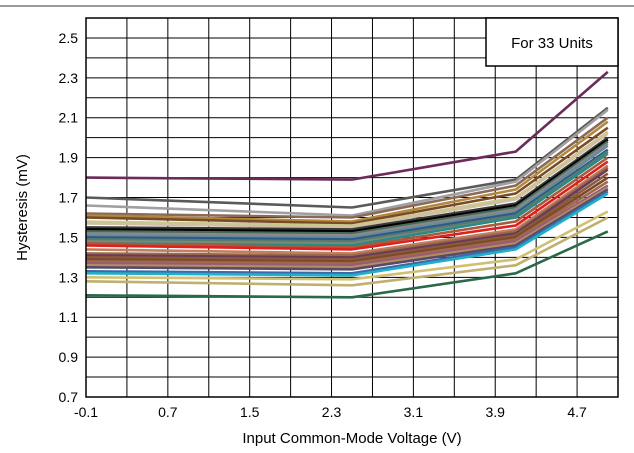 This screenshot has width=634, height=453. Describe the element at coordinates (69, 38) in the screenshot. I see `y-tick-label: 2.5` at that location.